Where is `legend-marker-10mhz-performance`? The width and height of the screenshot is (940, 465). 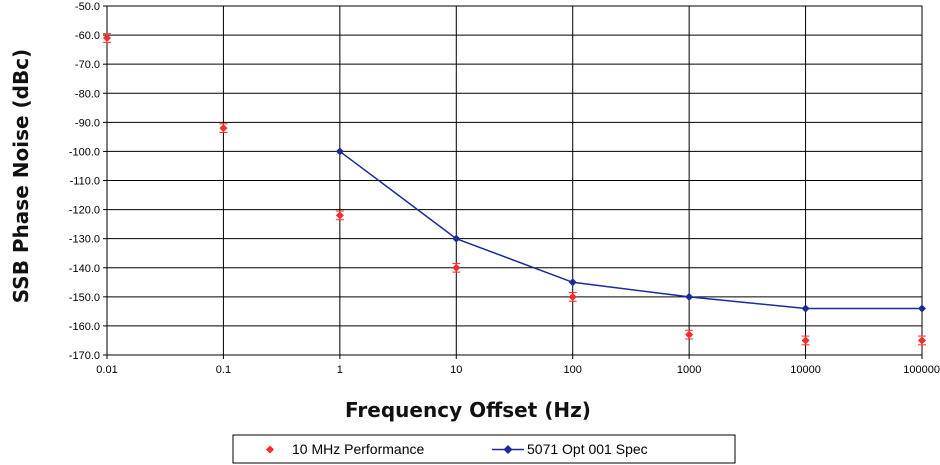
legend-marker-10mhz-performance is located at coordinates (270, 449).